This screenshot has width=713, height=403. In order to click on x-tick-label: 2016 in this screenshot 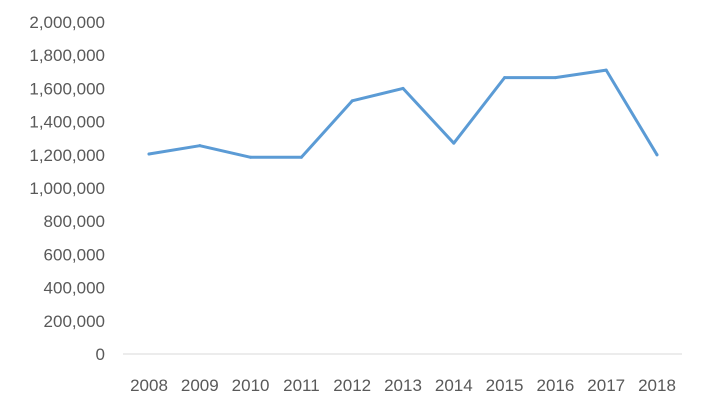, I will do `click(555, 385)`.